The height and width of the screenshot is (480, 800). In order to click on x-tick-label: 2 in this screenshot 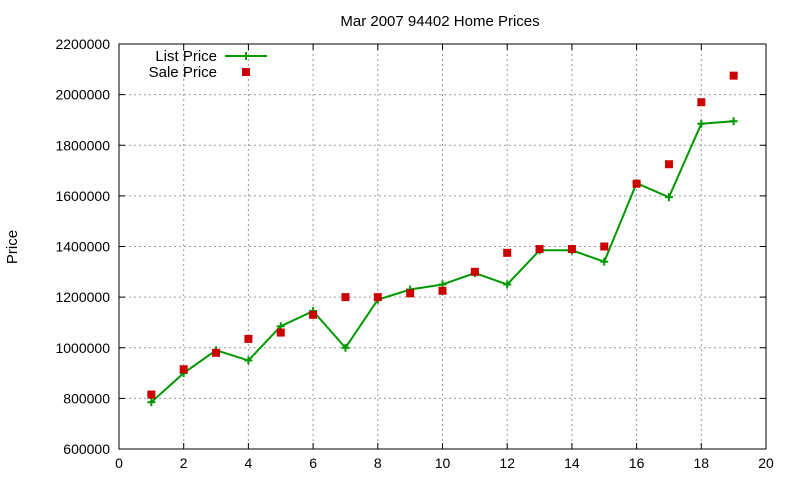, I will do `click(184, 463)`.